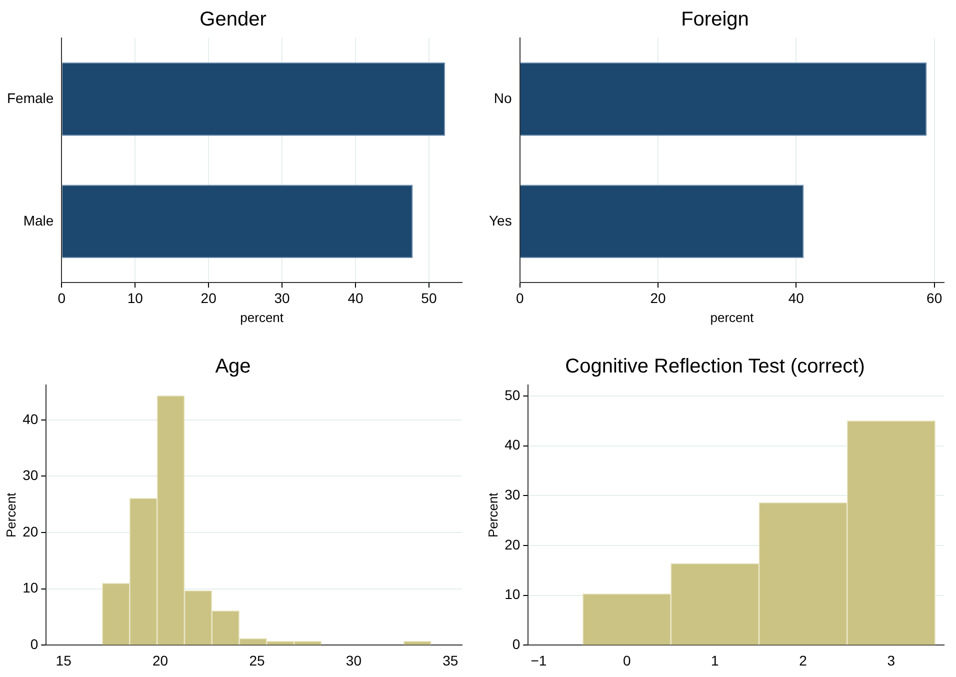 The image size is (956, 677). Describe the element at coordinates (233, 367) in the screenshot. I see `chart-title: Age` at that location.